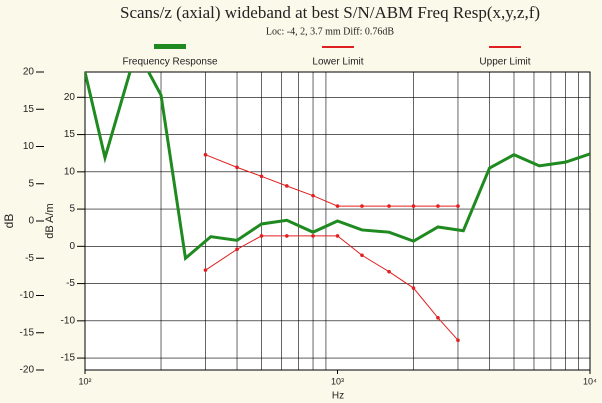 The width and height of the screenshot is (602, 403). I want to click on y-tick-label: 20, so click(29, 72).